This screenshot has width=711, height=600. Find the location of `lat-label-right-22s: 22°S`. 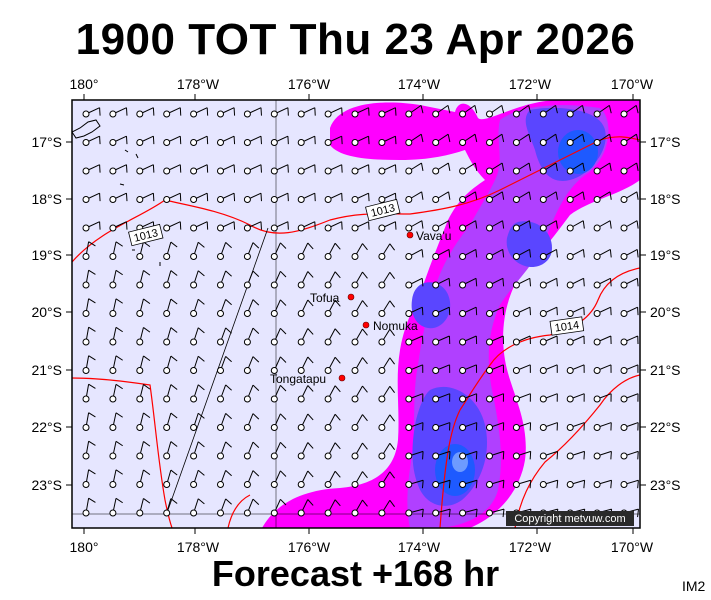

lat-label-right-22s: 22°S is located at coordinates (665, 427).